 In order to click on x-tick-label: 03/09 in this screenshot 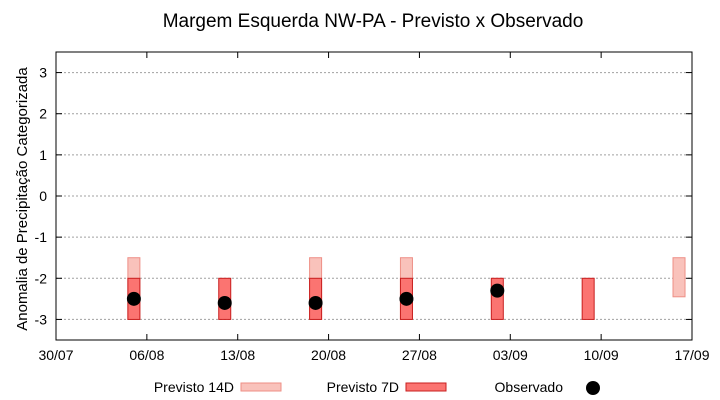, I will do `click(510, 355)`.